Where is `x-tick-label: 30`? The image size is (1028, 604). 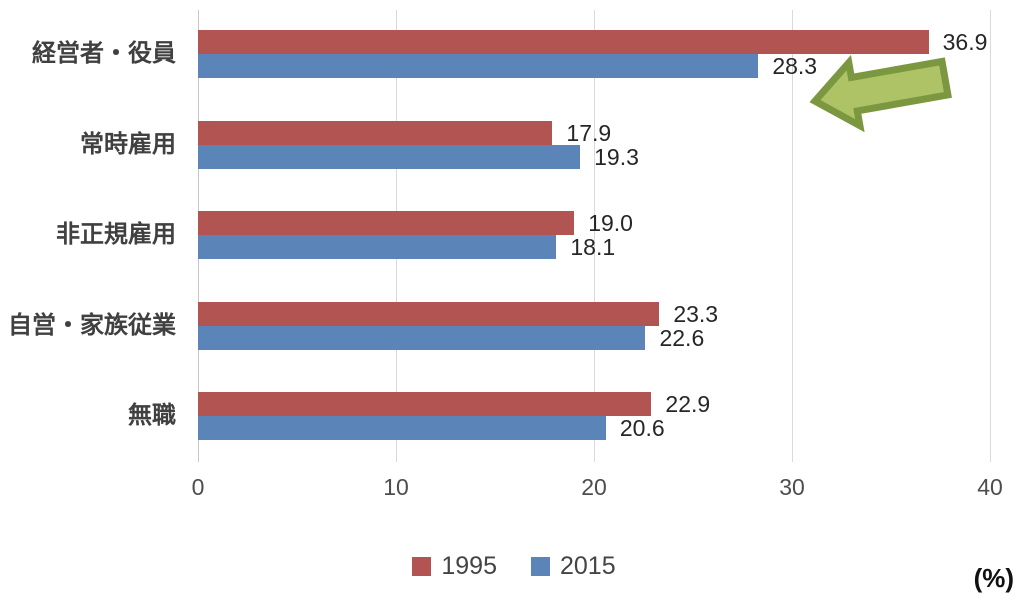
x-tick-label: 30 is located at coordinates (792, 487).